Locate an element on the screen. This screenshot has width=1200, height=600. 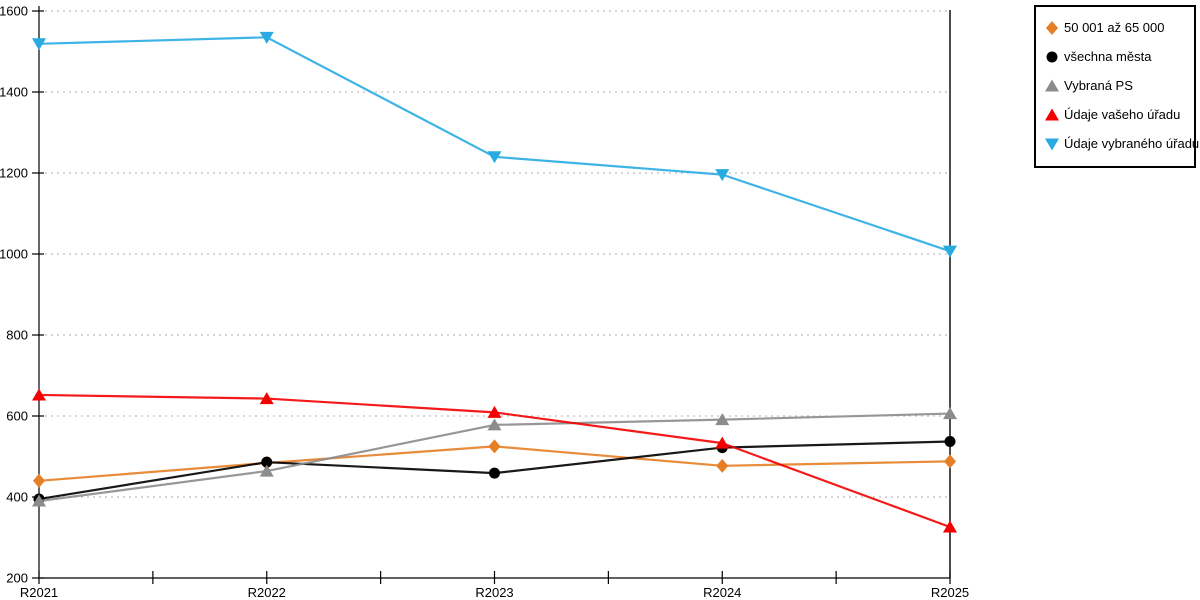
legend-label: 50 001 až 65 000 is located at coordinates (1114, 27).